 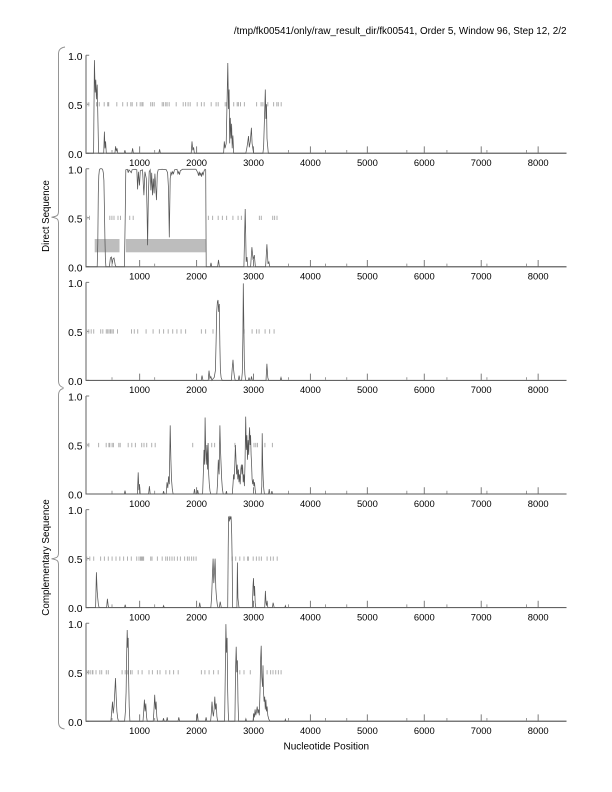 What do you see at coordinates (46, 216) in the screenshot?
I see `svg-text: Direct Sequence` at bounding box center [46, 216].